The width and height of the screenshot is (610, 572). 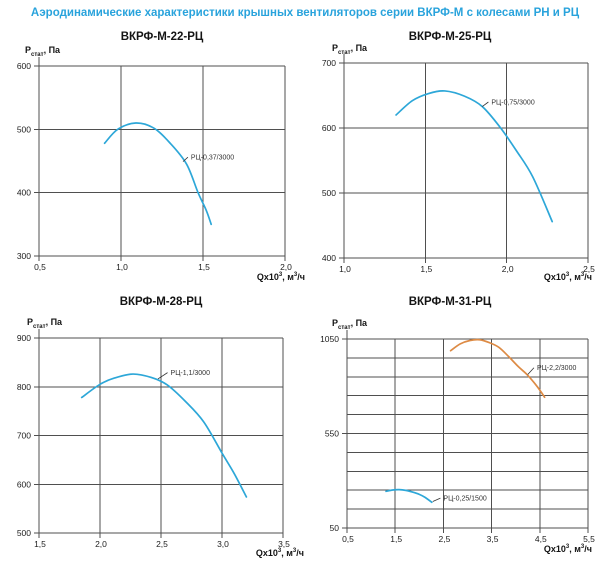 I want to click on curve-label: РЦ-1,1/3000, so click(x=191, y=373).